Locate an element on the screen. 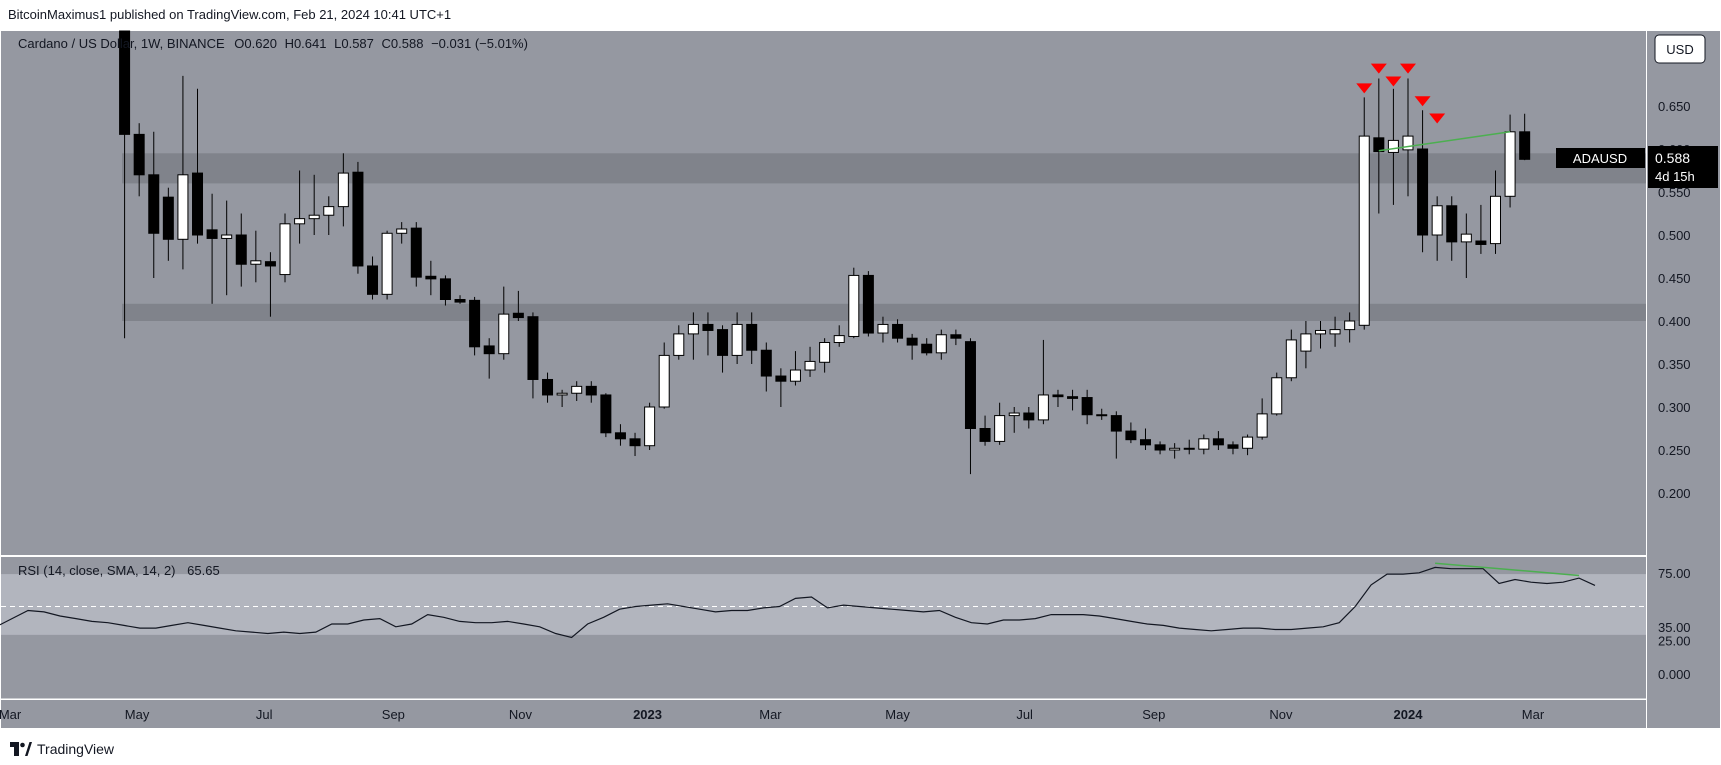 This screenshot has width=1721, height=765. time-axis is located at coordinates (823, 714).